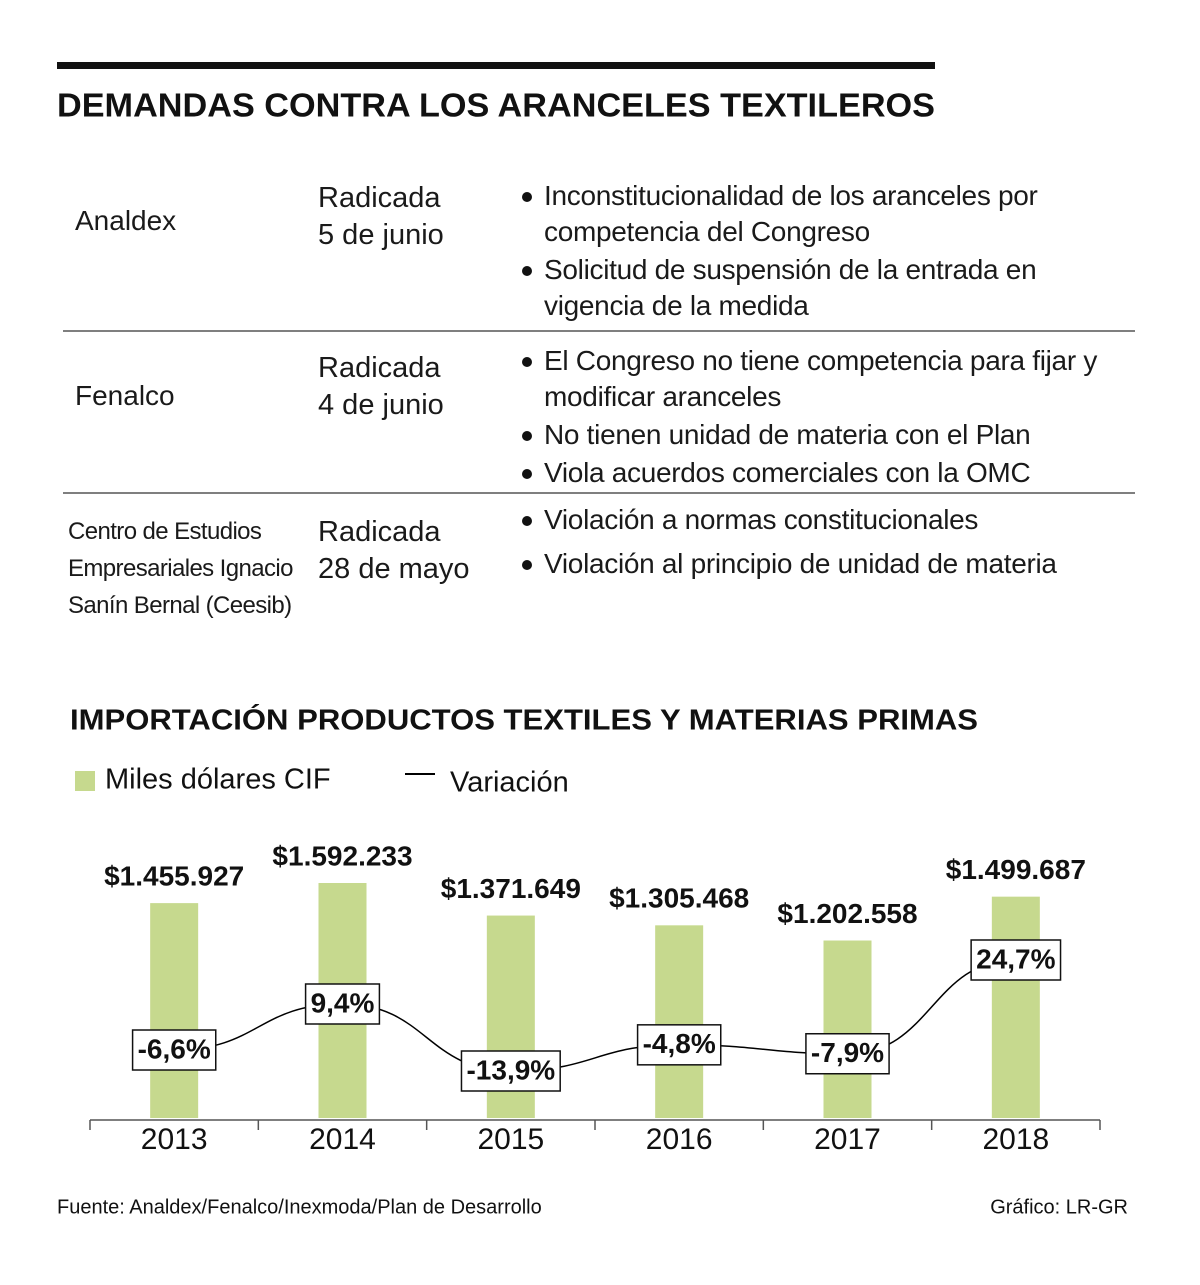 The image size is (1200, 1285). Describe the element at coordinates (509, 783) in the screenshot. I see `legend-label: Variación` at that location.